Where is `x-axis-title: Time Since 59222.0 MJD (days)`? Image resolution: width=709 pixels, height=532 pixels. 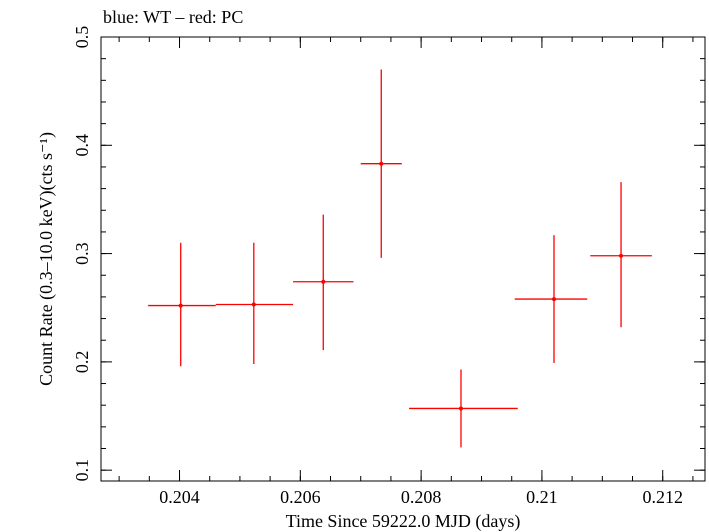
x-axis-title: Time Since 59222.0 MJD (days) is located at coordinates (403, 521).